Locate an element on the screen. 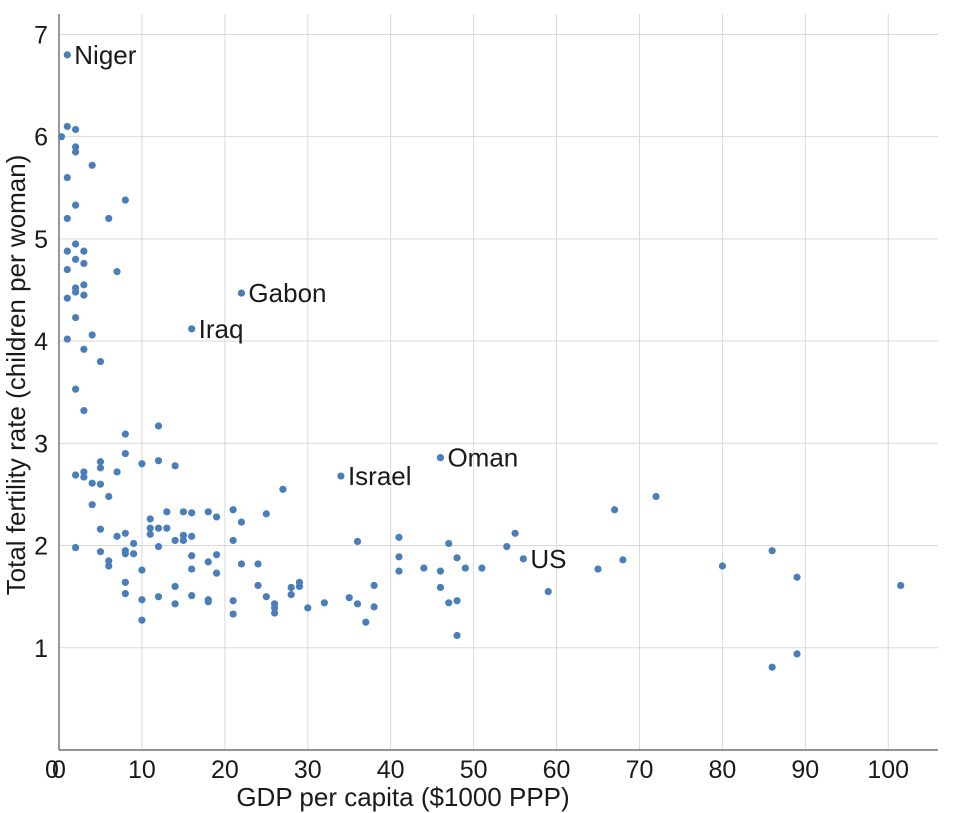 This screenshot has height=813, width=960. x-tick-label: 10 is located at coordinates (142, 770).